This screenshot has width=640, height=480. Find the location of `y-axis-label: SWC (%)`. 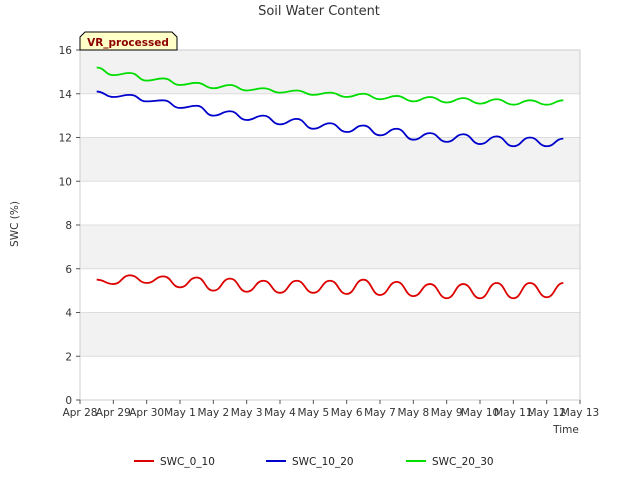

y-axis-label: SWC (%) is located at coordinates (15, 224).